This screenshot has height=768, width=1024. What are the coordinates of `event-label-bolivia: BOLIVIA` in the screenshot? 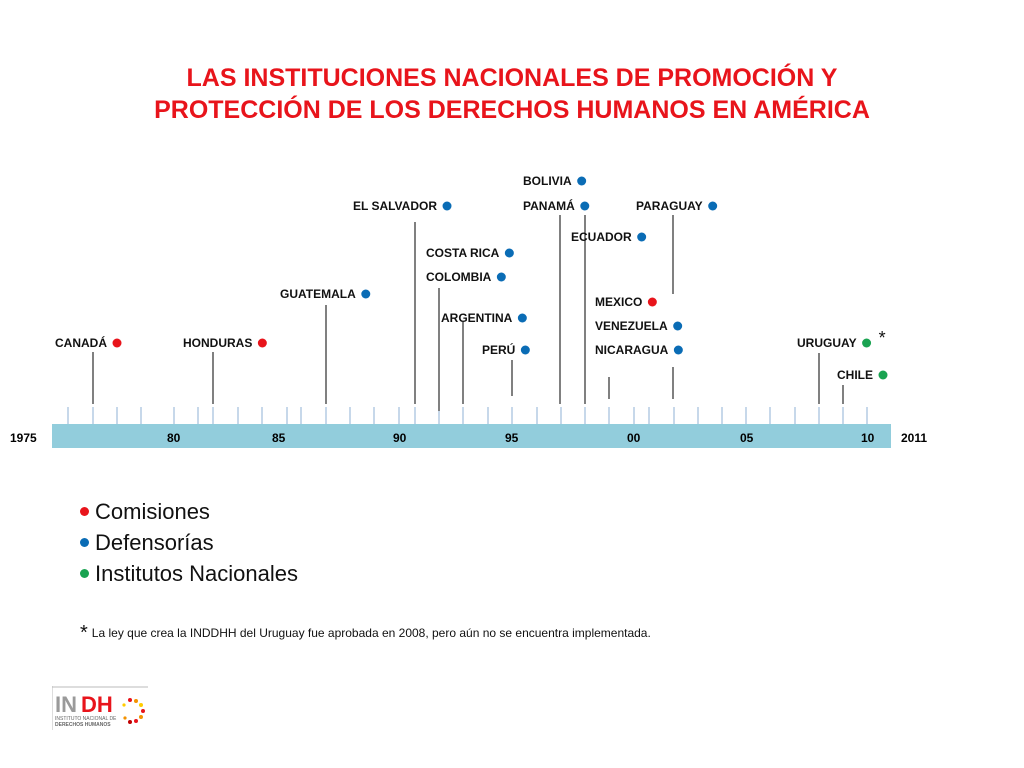 It's located at (547, 181).